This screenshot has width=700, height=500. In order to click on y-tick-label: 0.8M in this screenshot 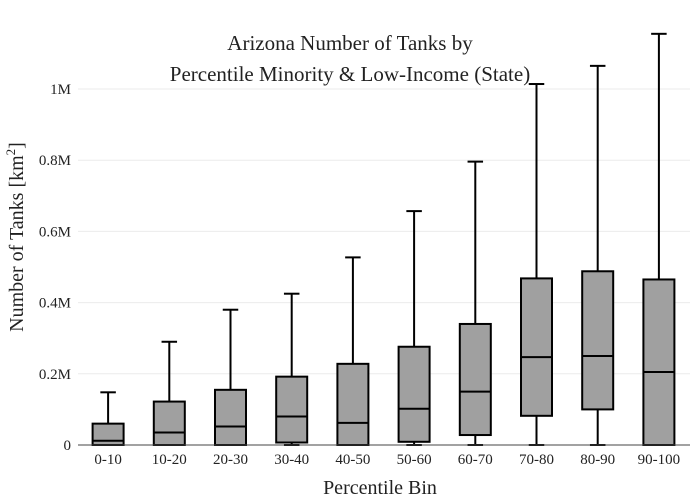, I will do `click(55, 161)`.